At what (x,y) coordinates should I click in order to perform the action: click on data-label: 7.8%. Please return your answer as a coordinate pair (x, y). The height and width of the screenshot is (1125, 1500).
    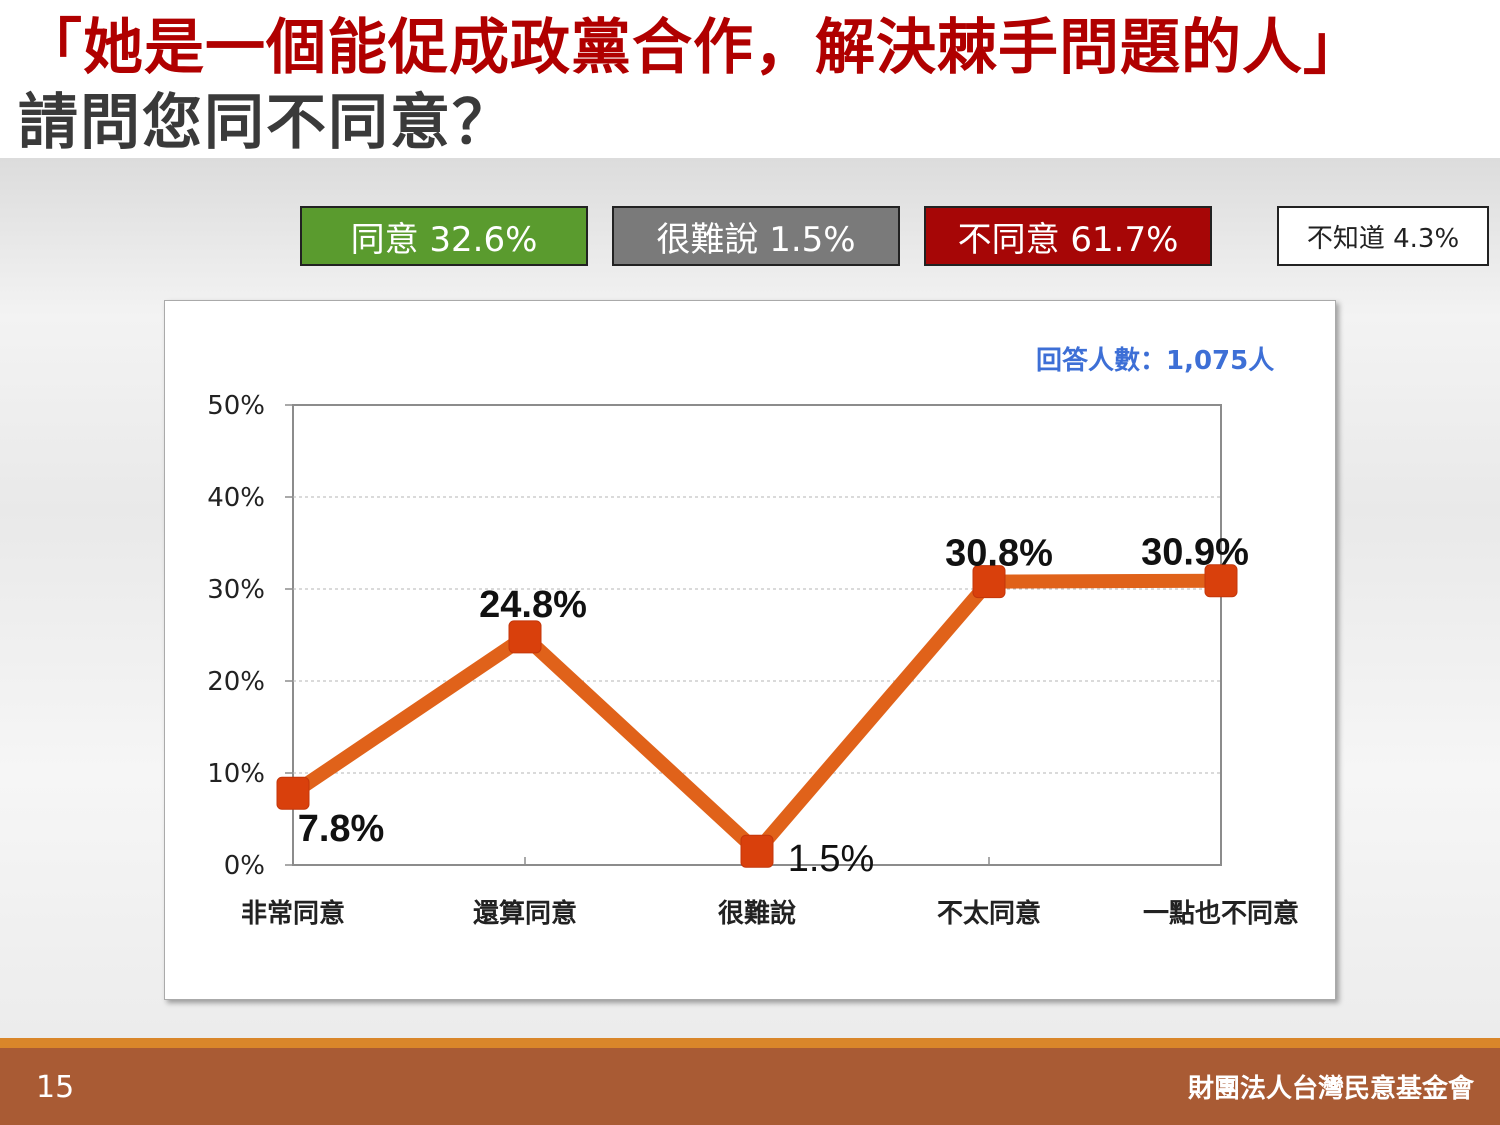
    Looking at the image, I should click on (341, 829).